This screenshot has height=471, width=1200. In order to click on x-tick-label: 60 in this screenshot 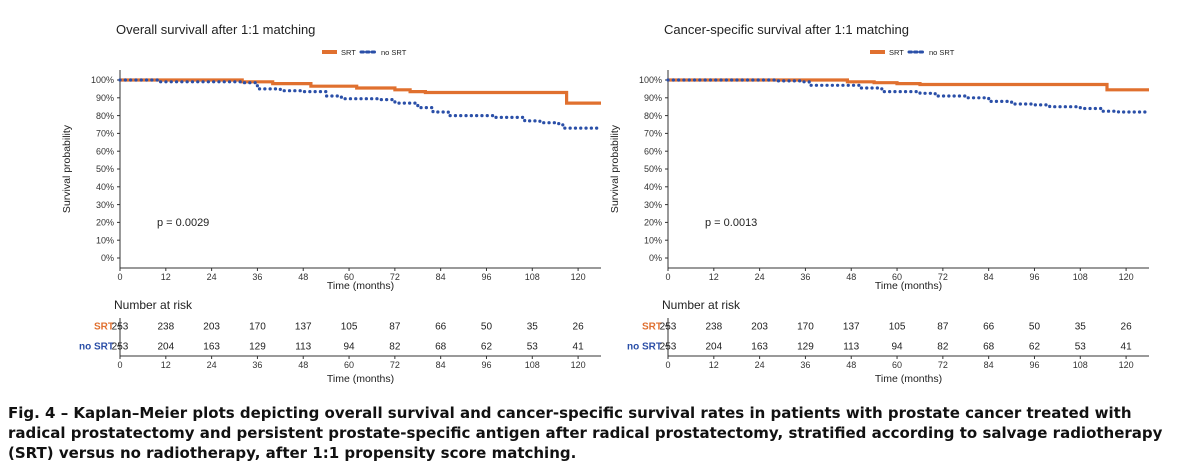, I will do `click(349, 277)`.